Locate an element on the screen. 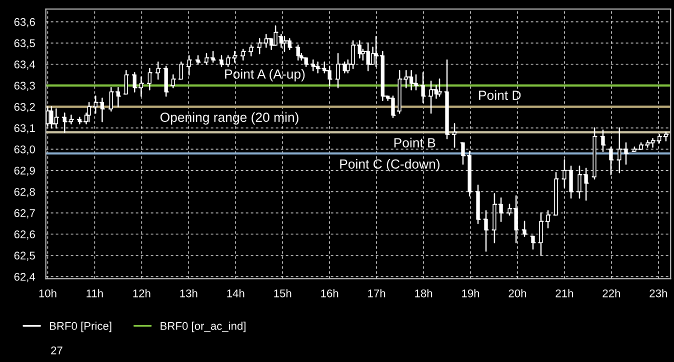 Image resolution: width=674 pixels, height=362 pixels. x-tick-label: 13h is located at coordinates (189, 293).